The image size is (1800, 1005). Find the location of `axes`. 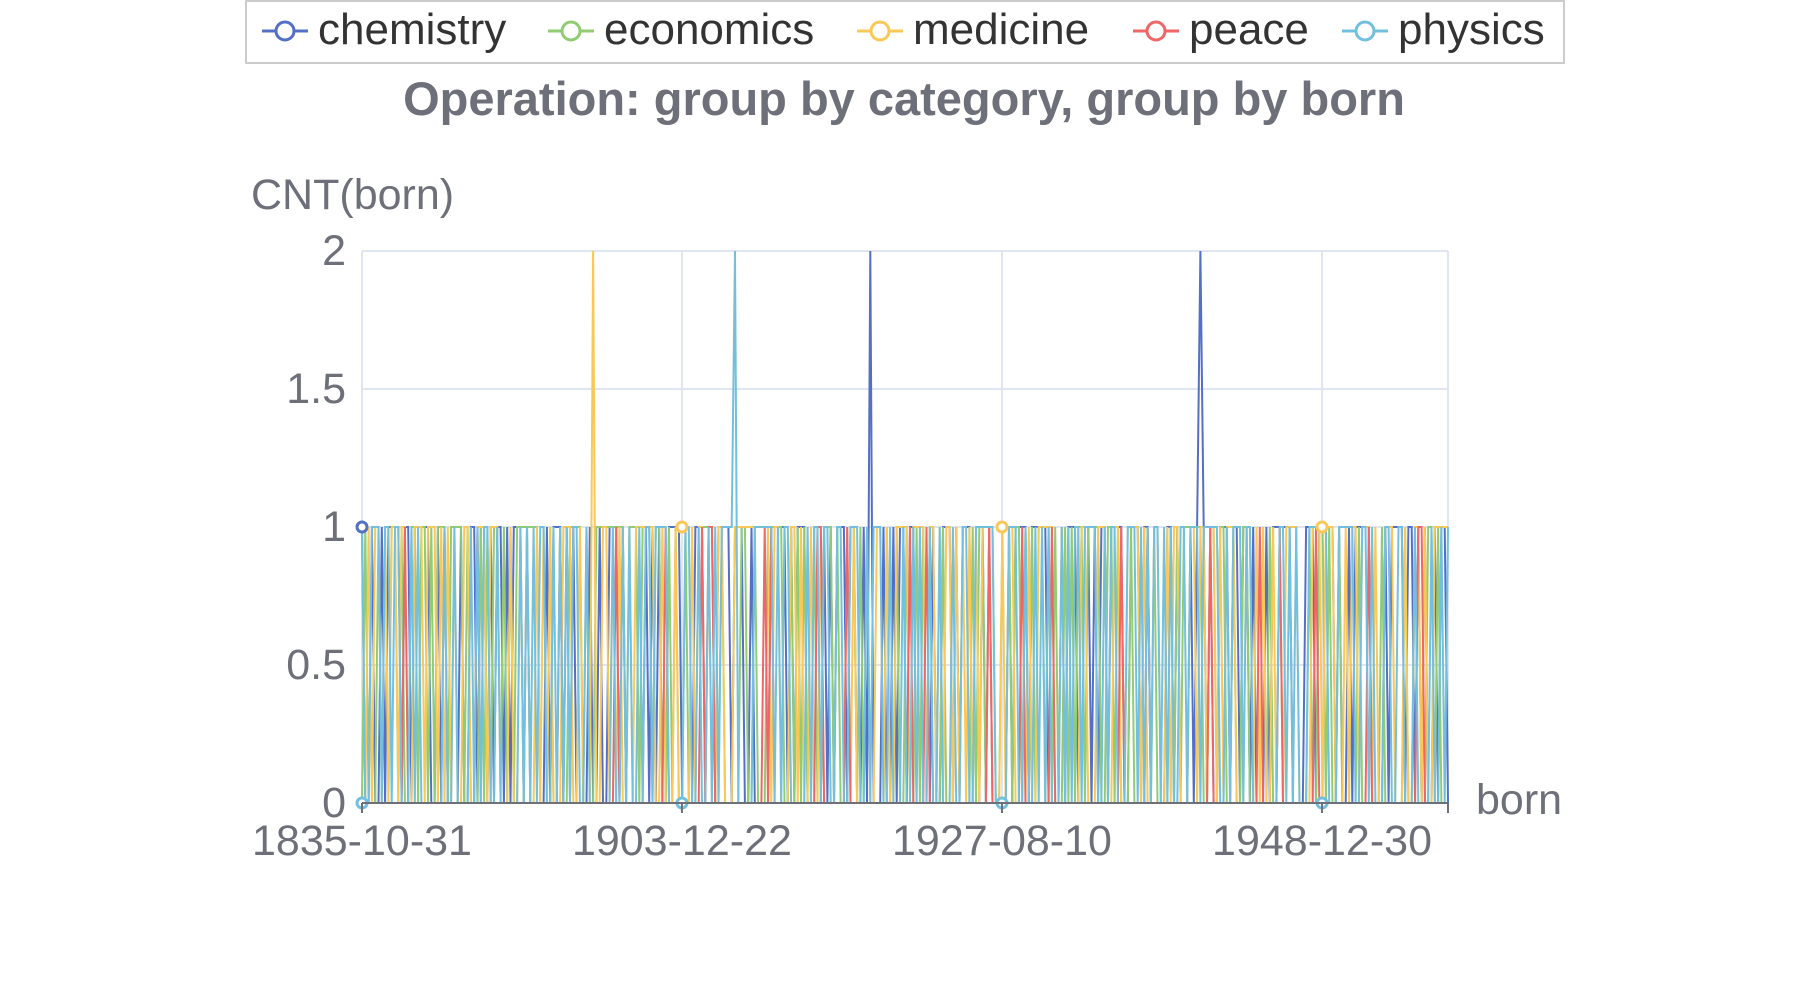

axes is located at coordinates (905, 807).